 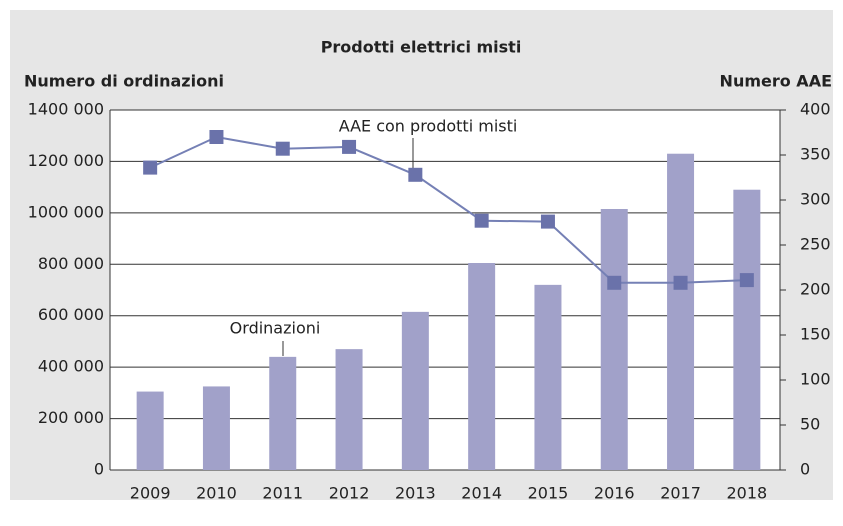 I want to click on y-axis-label: Numero di ordinazioni, so click(x=124, y=81).